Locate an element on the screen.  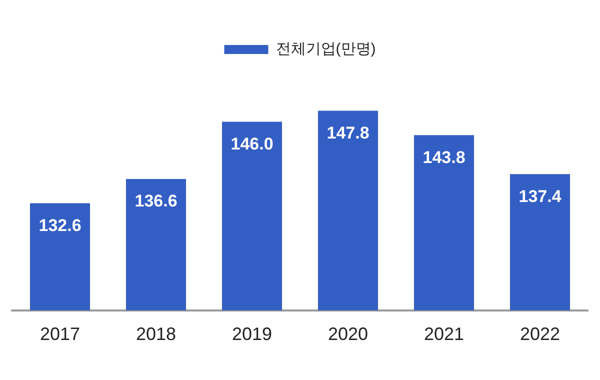
data-label: 137.4 is located at coordinates (540, 196).